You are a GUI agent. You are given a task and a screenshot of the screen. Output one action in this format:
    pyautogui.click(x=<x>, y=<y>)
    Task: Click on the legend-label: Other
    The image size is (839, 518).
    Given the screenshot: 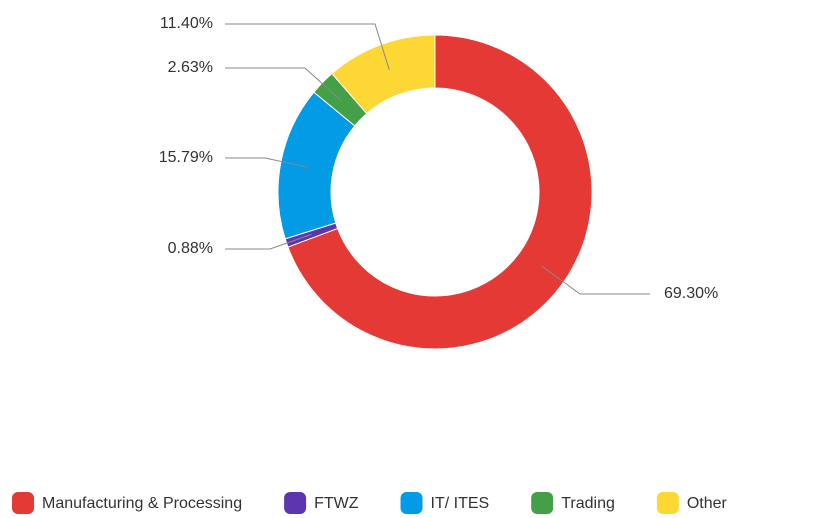 What is the action you would take?
    pyautogui.click(x=707, y=503)
    